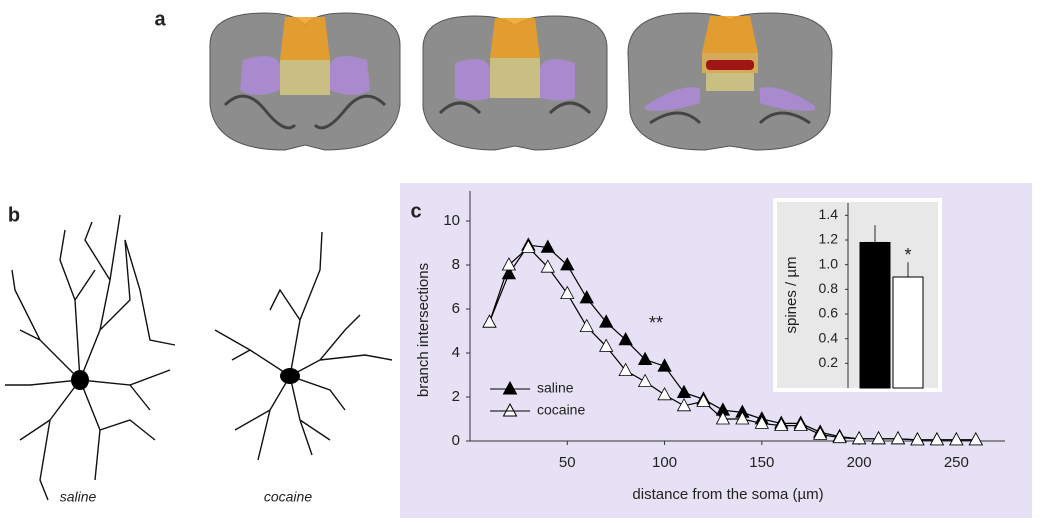  I want to click on x-axis-label: distance from the soma (µm), so click(727, 494).